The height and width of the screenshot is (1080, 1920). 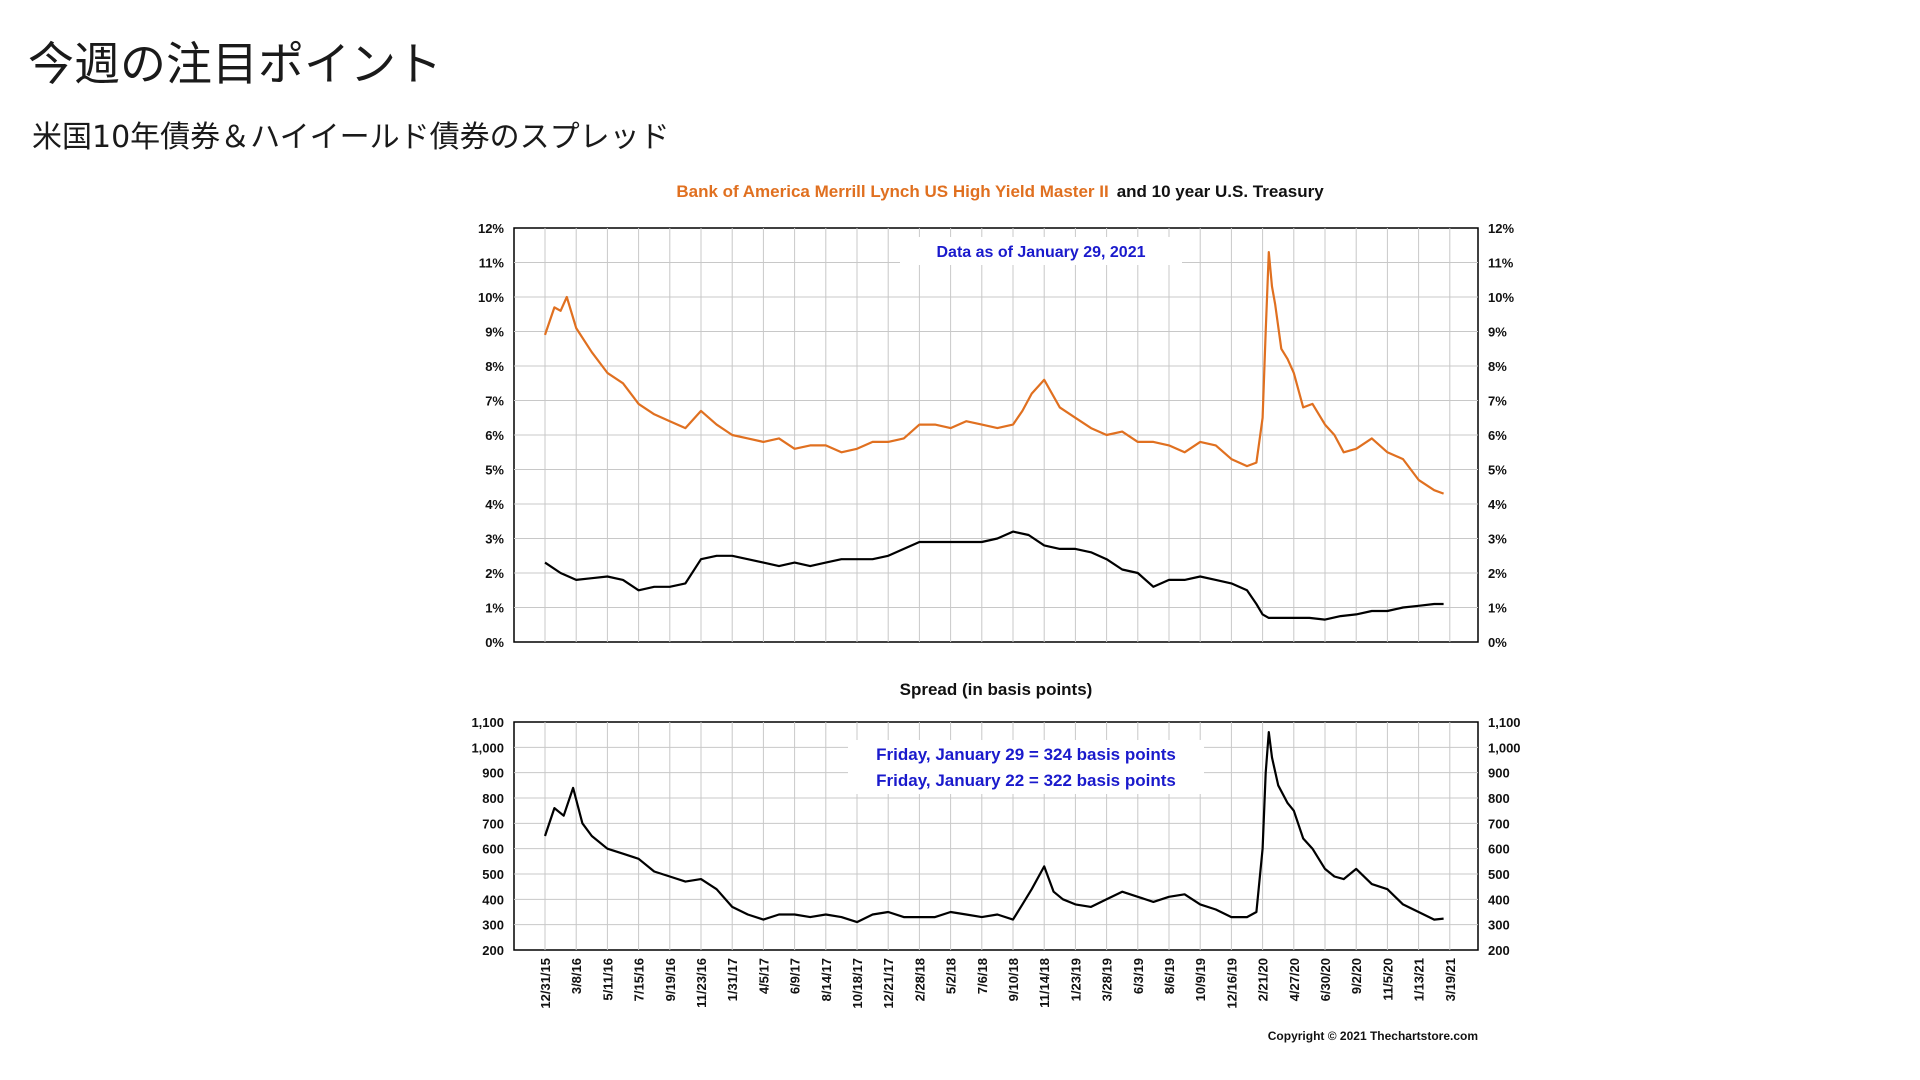 What do you see at coordinates (494, 401) in the screenshot?
I see `y-tick-label-left: 7%` at bounding box center [494, 401].